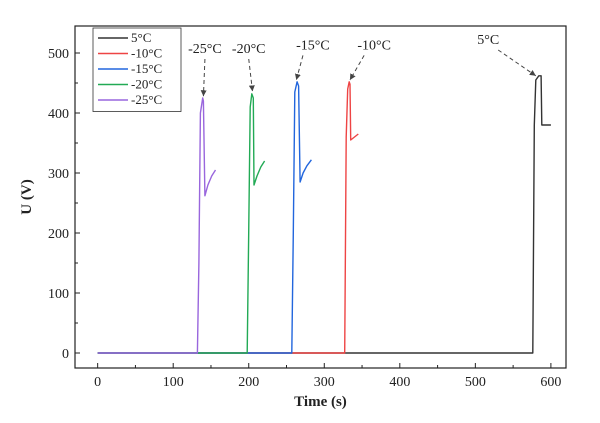 The height and width of the screenshot is (423, 600). I want to click on annotation-layer: -25°C -20°C -15°C -10°C 5°C, so click(362, 65).